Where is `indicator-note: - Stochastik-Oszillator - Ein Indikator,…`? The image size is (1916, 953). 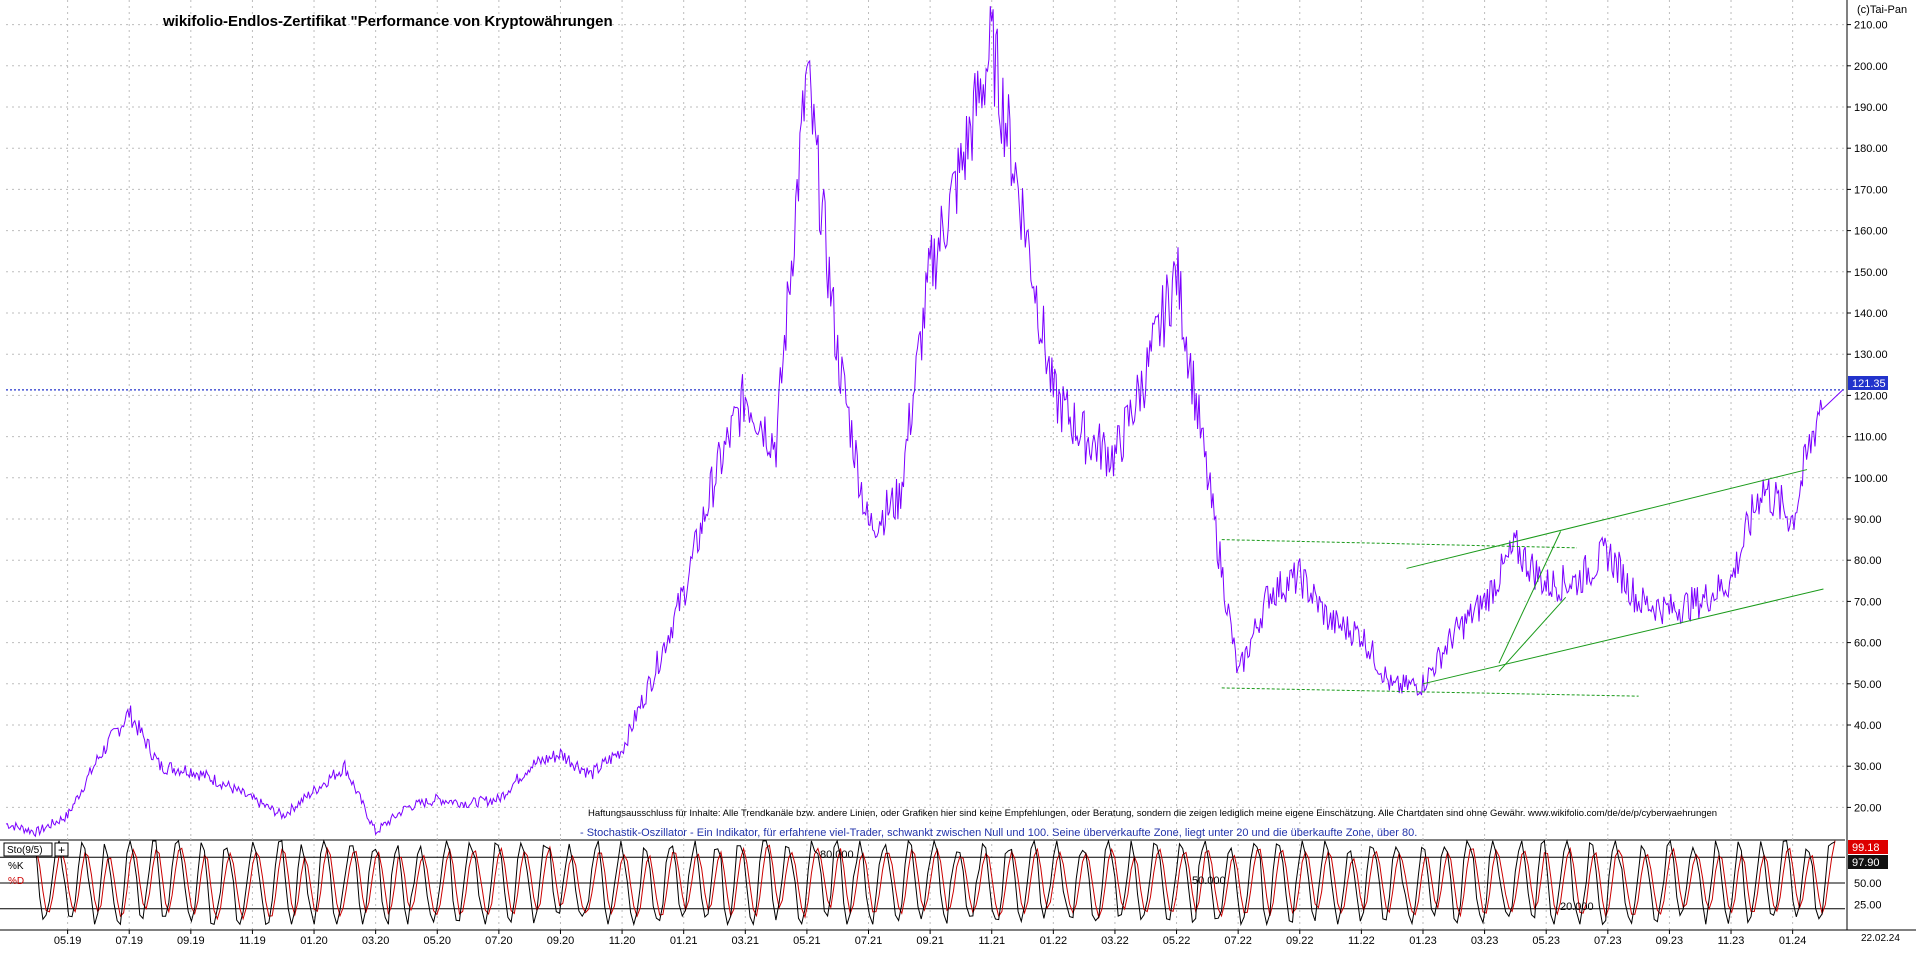
indicator-note: - Stochastik-Oszillator - Ein Indikator,… is located at coordinates (998, 833).